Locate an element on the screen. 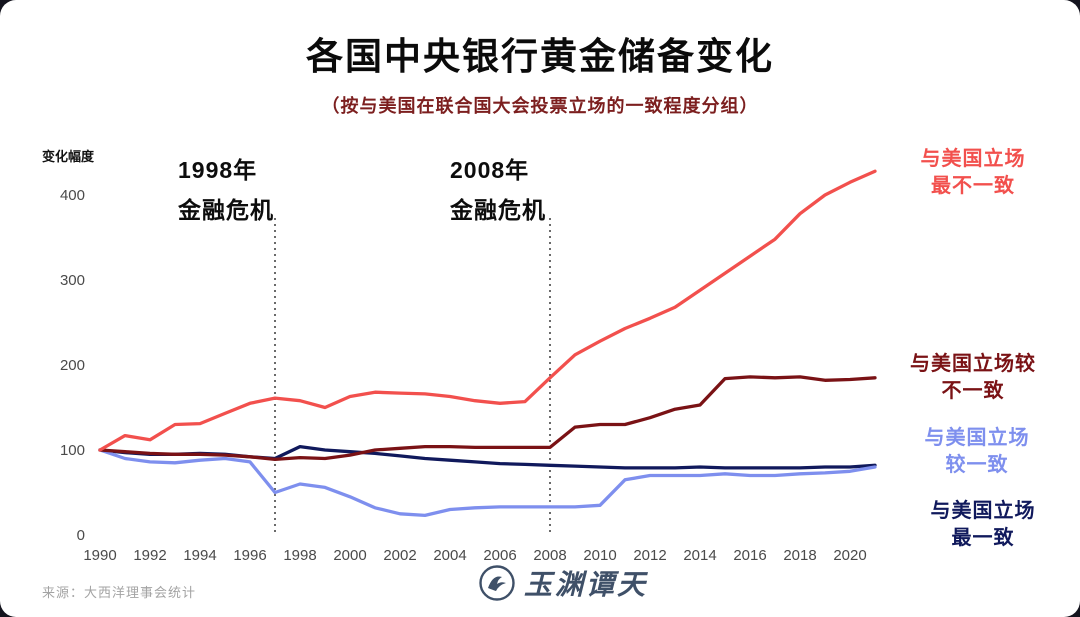 The height and width of the screenshot is (617, 1080). y-tick-label: 0 is located at coordinates (81, 535).